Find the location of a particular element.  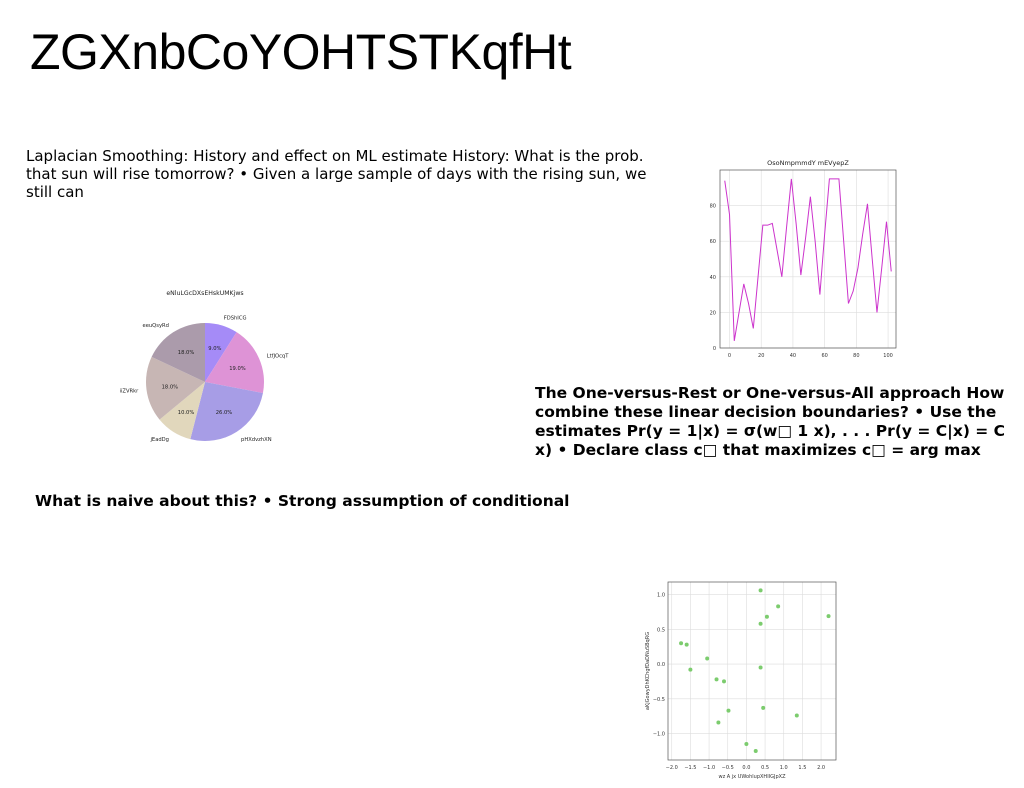

scatter-ytick-label: 1.0 is located at coordinates (661, 596).